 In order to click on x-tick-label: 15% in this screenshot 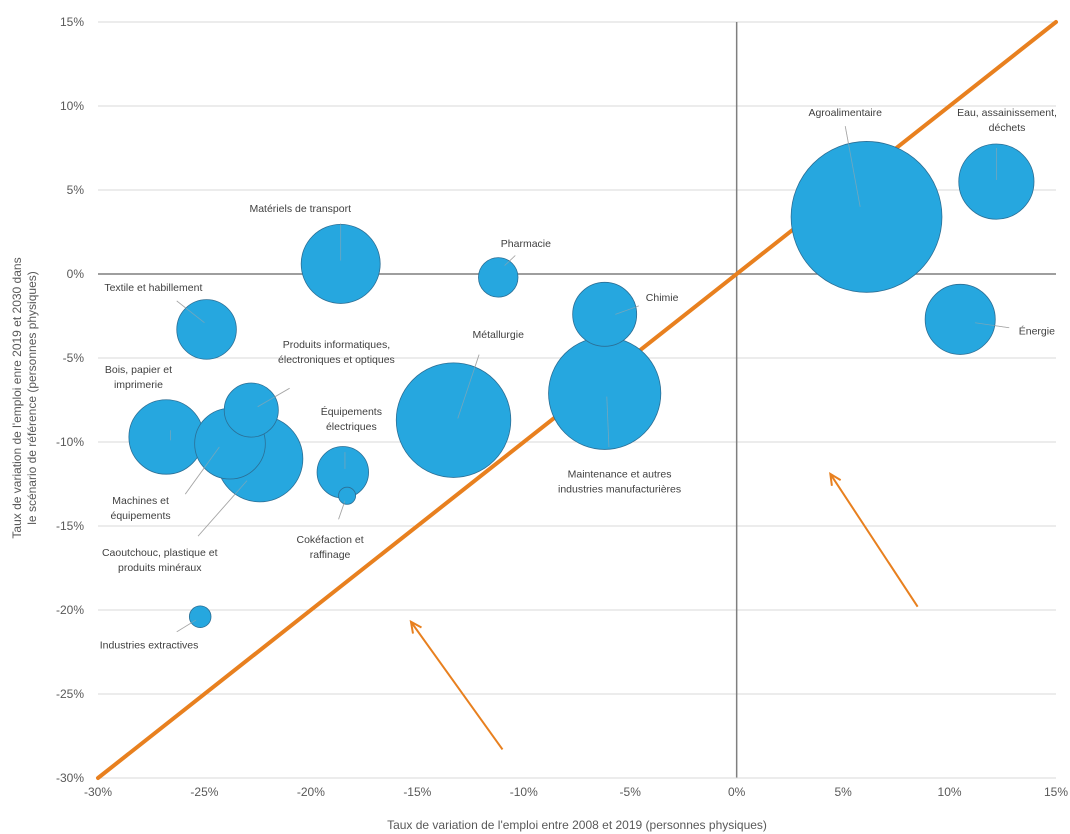, I will do `click(1056, 792)`.